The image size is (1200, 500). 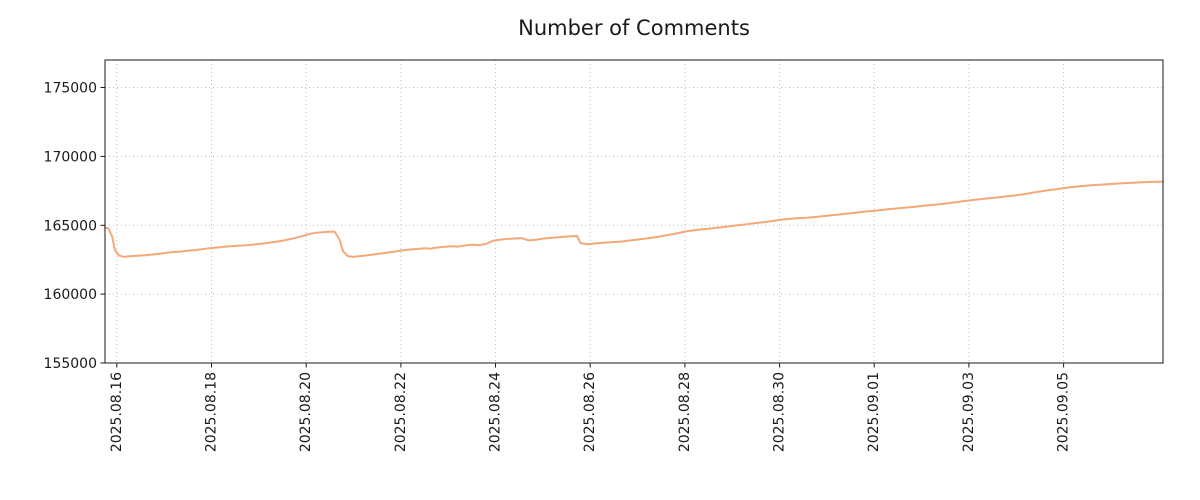 I want to click on x-tick-label: 2025.08.18, so click(x=212, y=412).